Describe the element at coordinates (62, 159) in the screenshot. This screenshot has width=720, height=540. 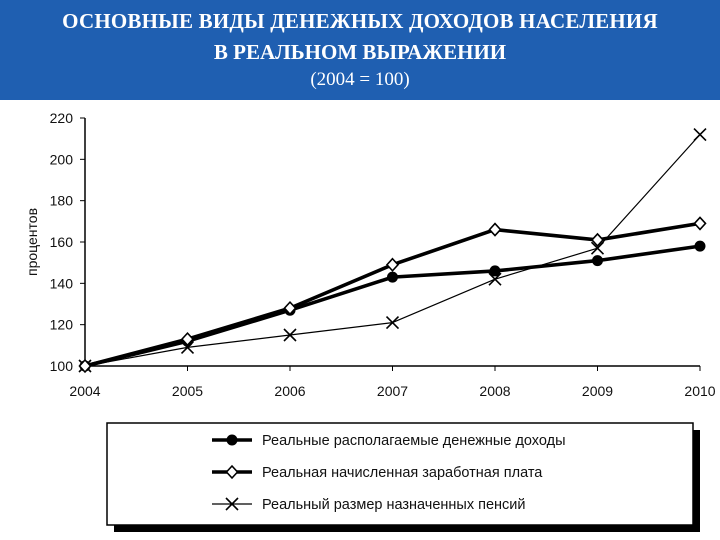
I see `y-tick-label: 200` at that location.